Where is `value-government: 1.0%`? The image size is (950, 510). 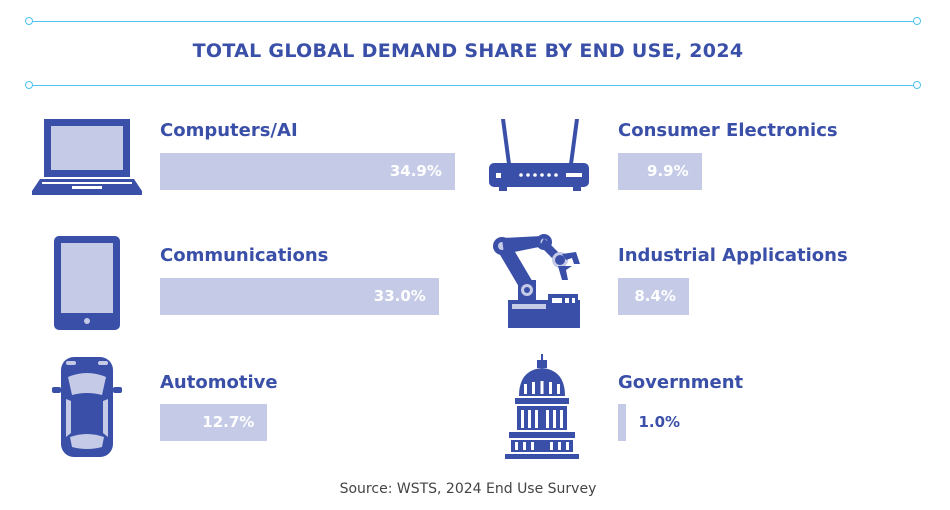
value-government: 1.0% is located at coordinates (659, 422).